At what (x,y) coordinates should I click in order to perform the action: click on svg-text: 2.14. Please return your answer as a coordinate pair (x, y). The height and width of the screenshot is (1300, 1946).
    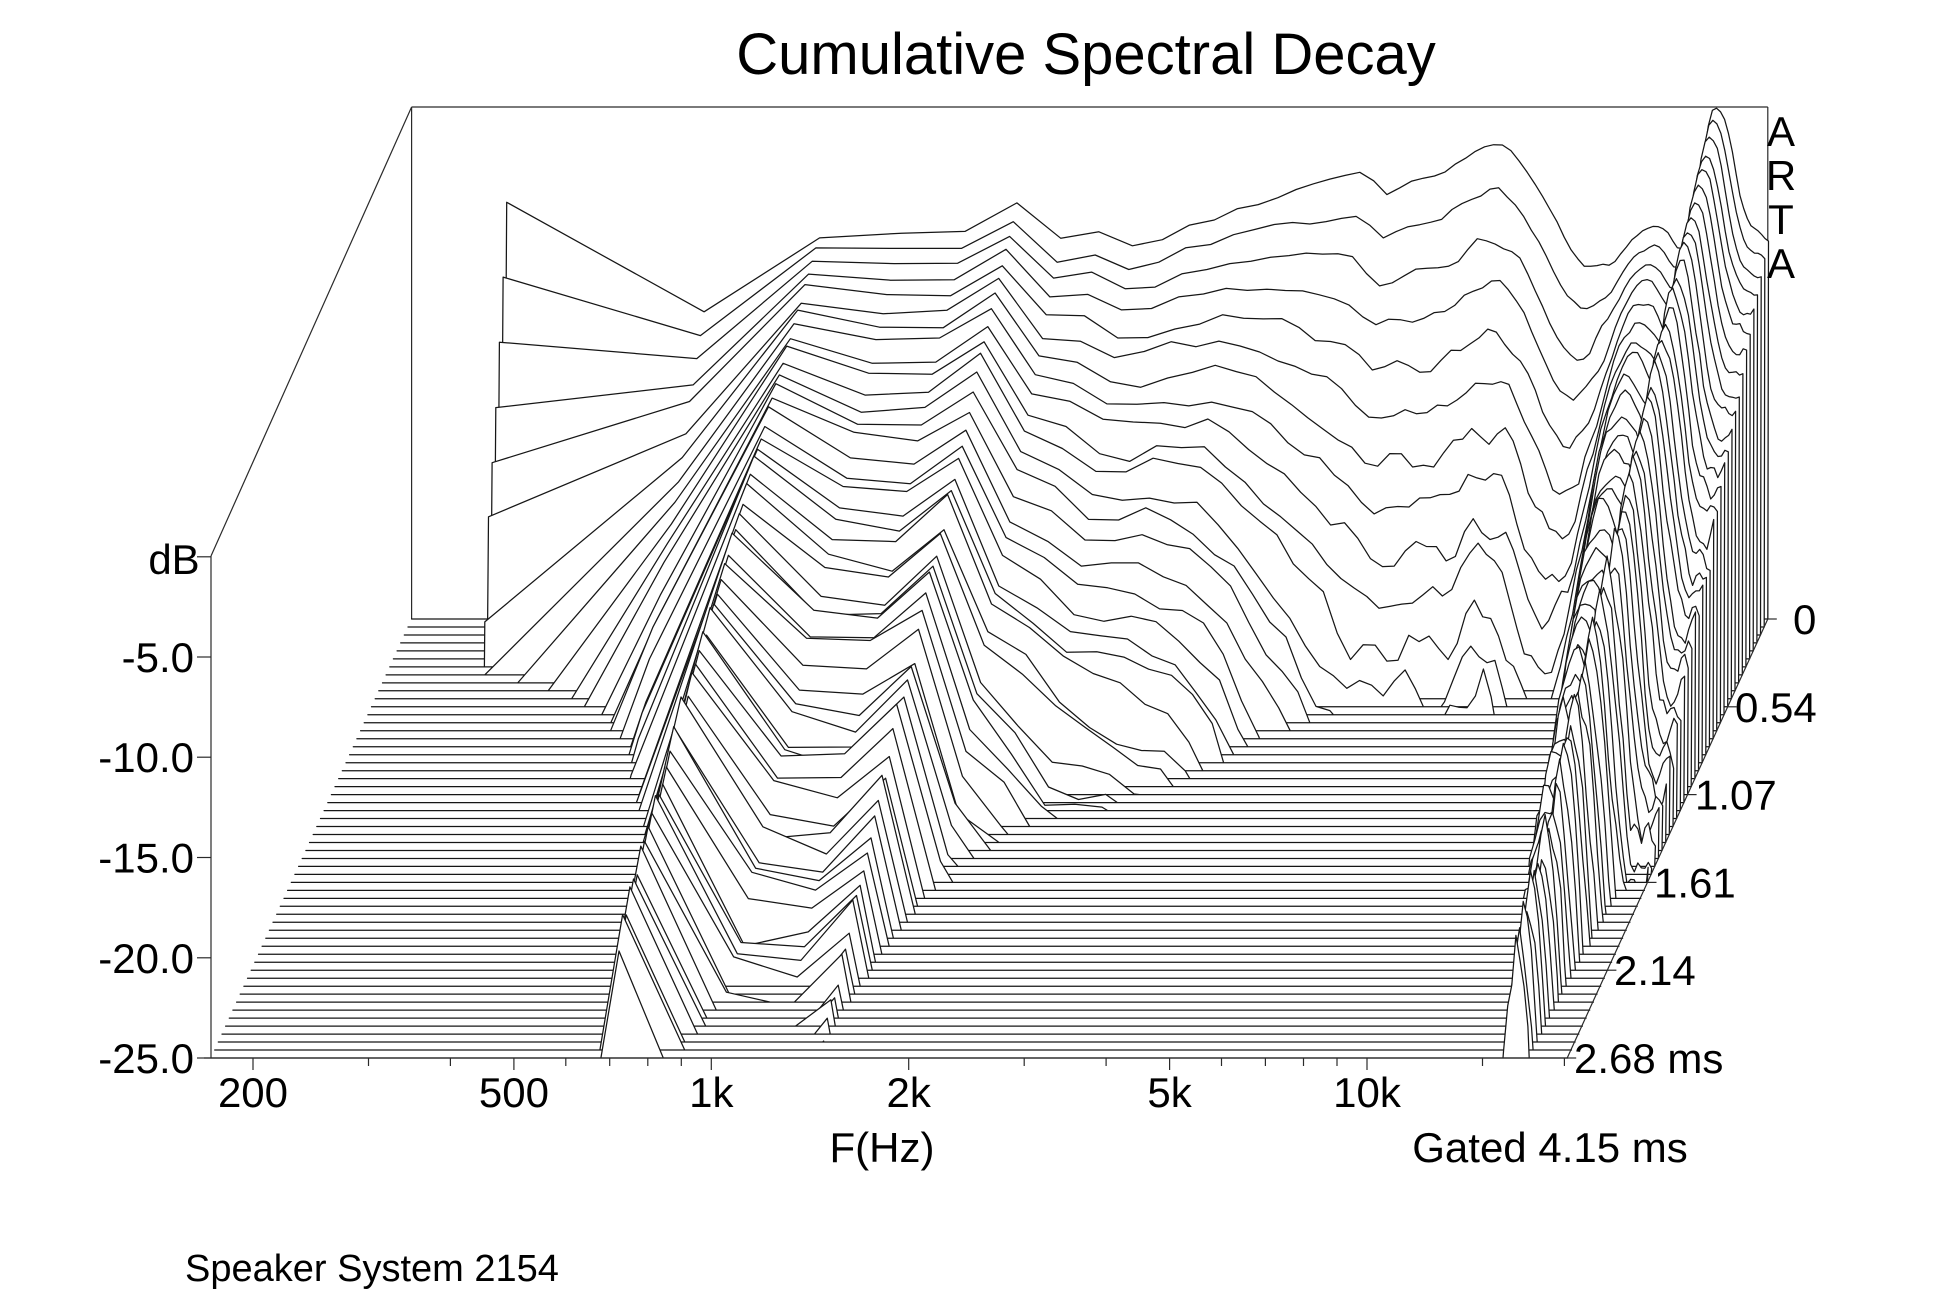
    Looking at the image, I should click on (1655, 970).